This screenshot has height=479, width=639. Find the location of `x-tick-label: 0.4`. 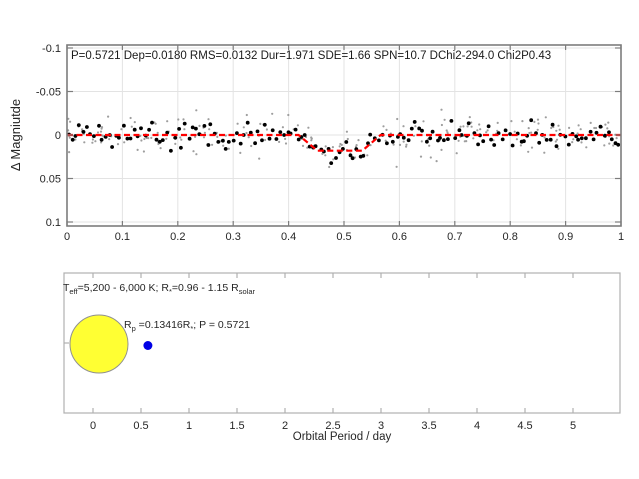

x-tick-label: 0.4 is located at coordinates (288, 237).